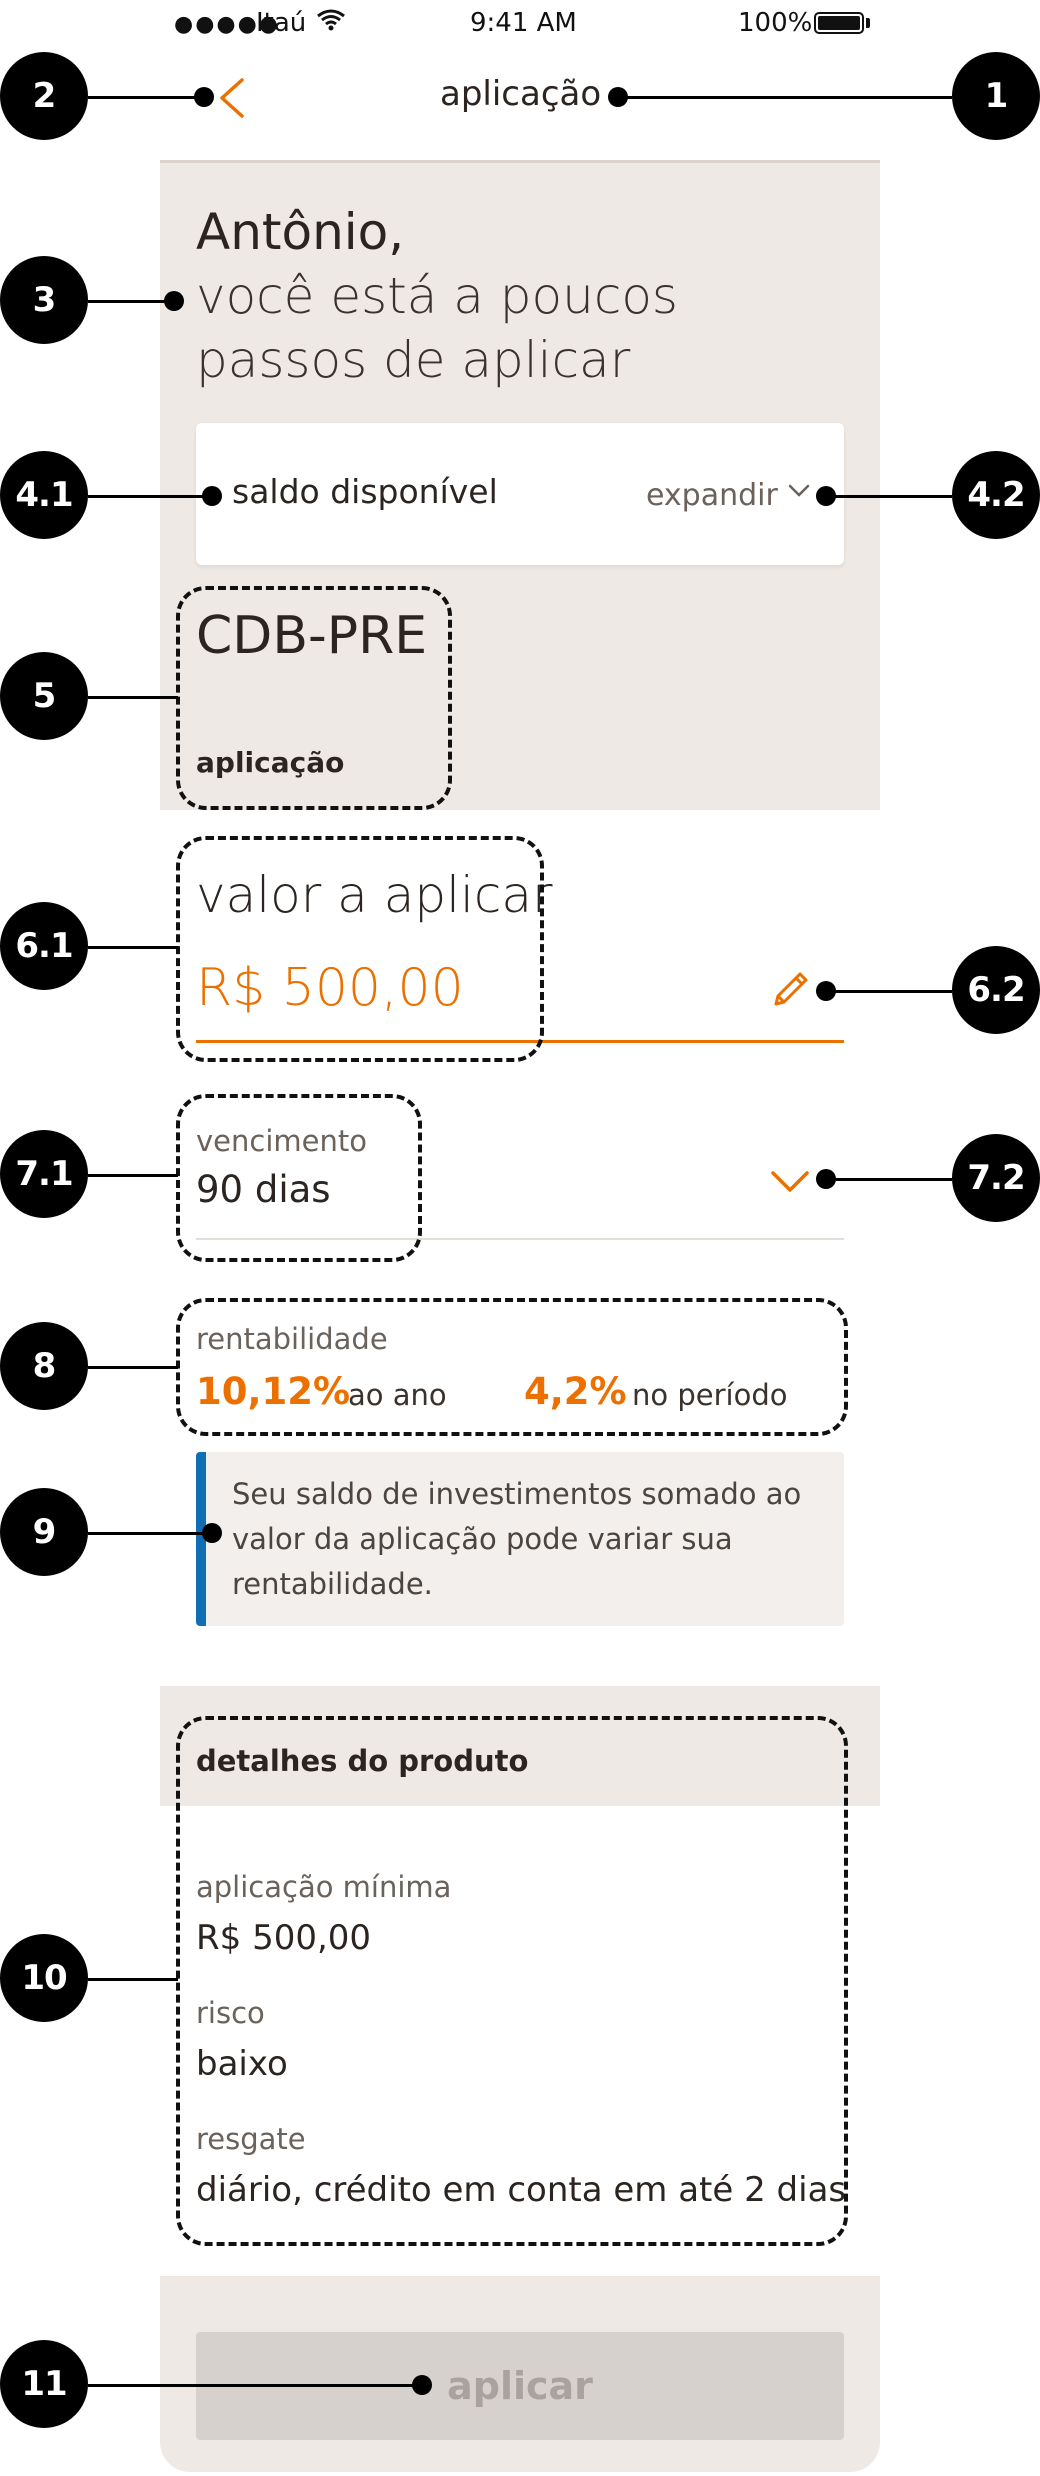 This screenshot has height=2476, width=1040. I want to click on annotation-badge-6-2: 6.2, so click(996, 990).